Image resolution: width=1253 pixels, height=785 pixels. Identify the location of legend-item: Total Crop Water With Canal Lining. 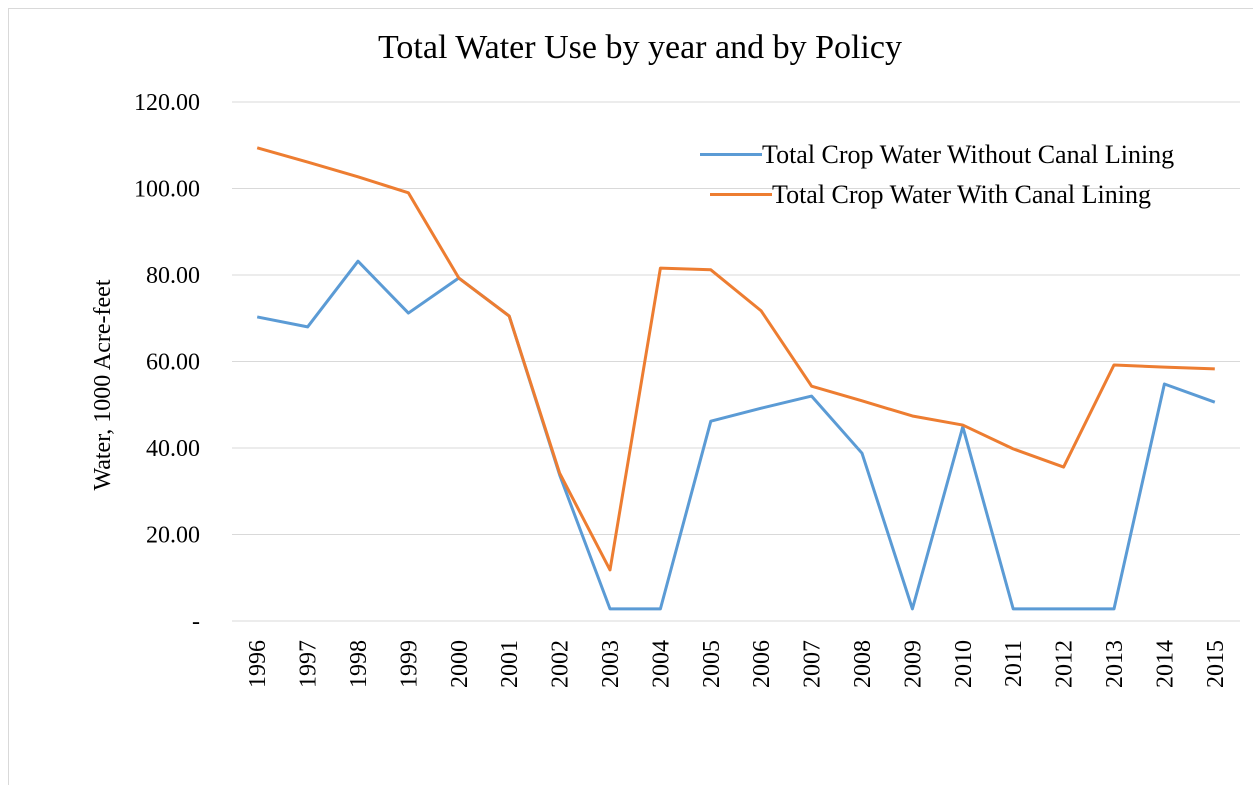
(981, 194).